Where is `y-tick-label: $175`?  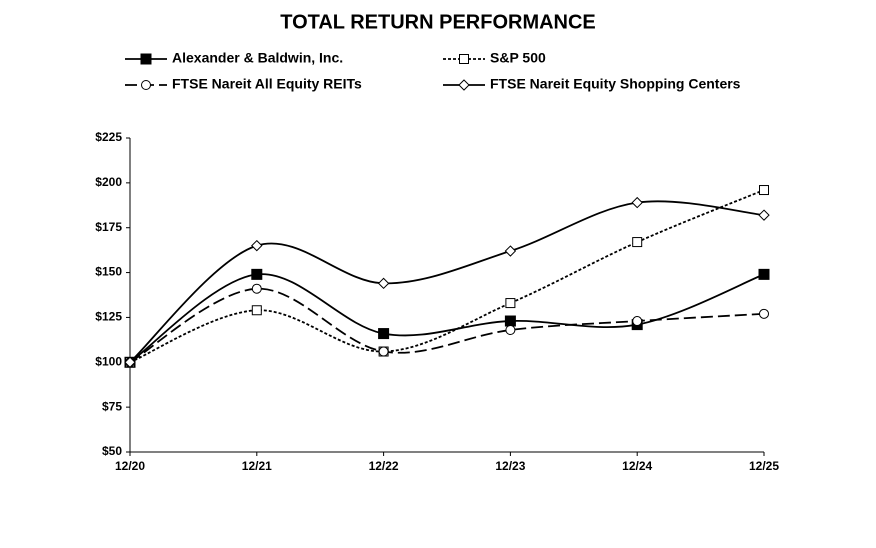 y-tick-label: $175 is located at coordinates (108, 227).